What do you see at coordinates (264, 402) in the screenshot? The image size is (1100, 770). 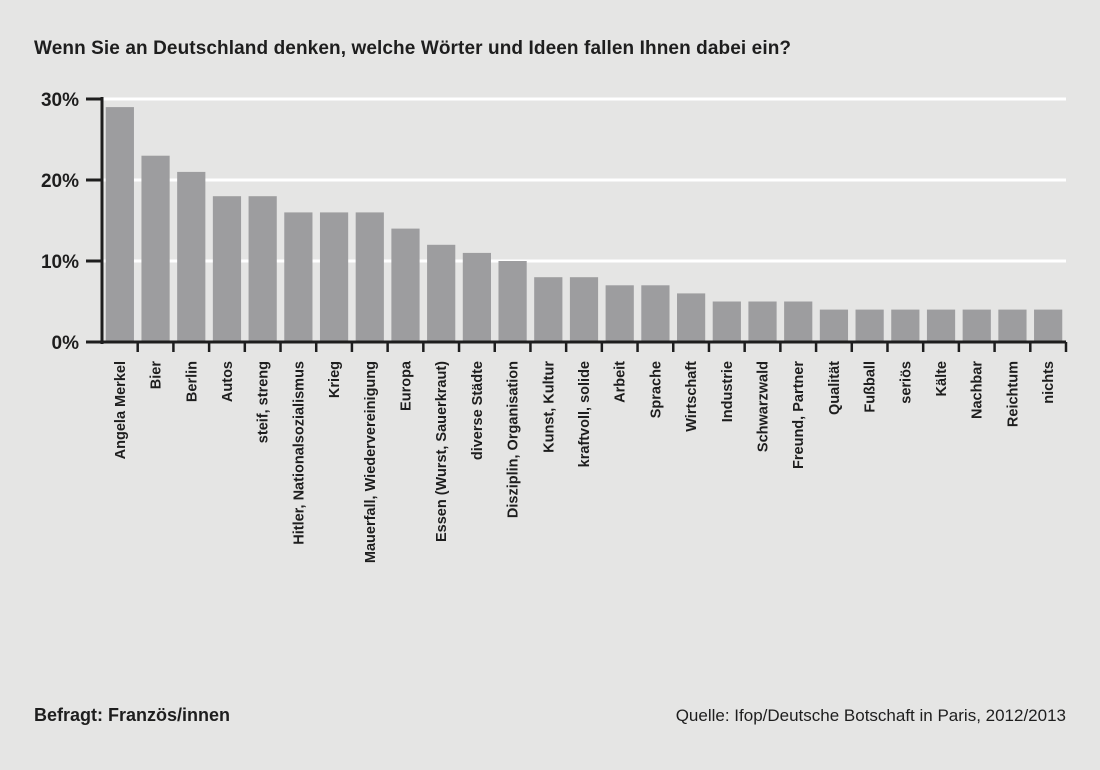 I see `x-tick-label: steif, streng` at bounding box center [264, 402].